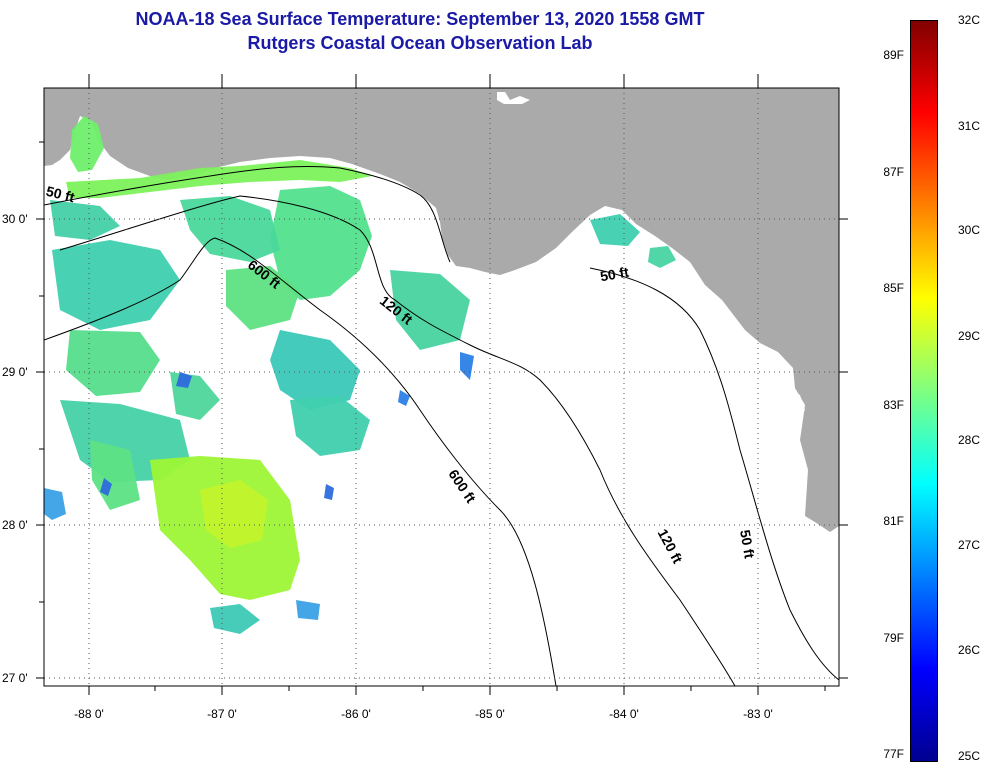 Image resolution: width=992 pixels, height=770 pixels. I want to click on lon-label-86: -86 0', so click(356, 714).